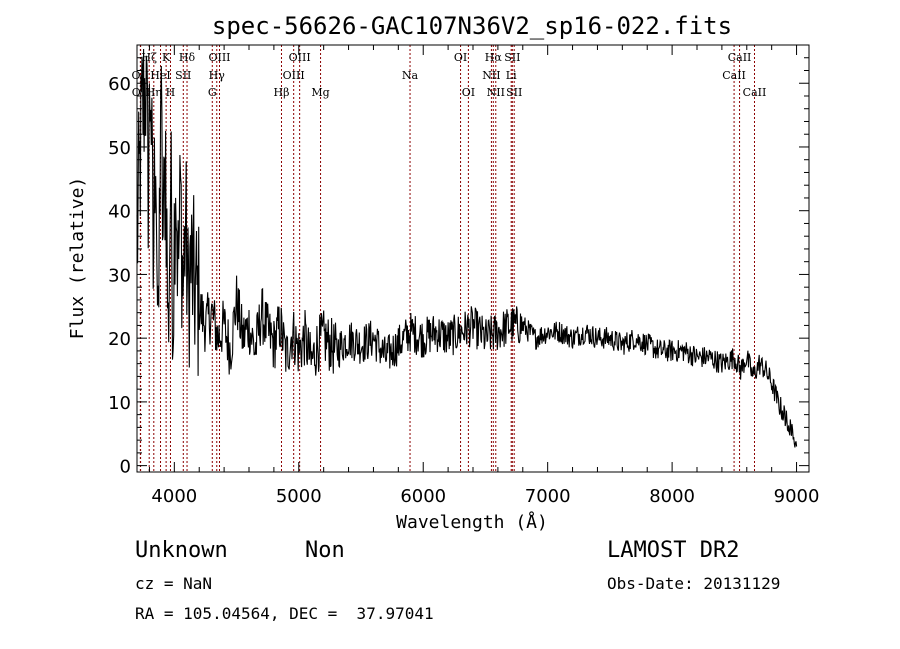  Describe the element at coordinates (119, 84) in the screenshot. I see `y-tick-label: 60` at that location.